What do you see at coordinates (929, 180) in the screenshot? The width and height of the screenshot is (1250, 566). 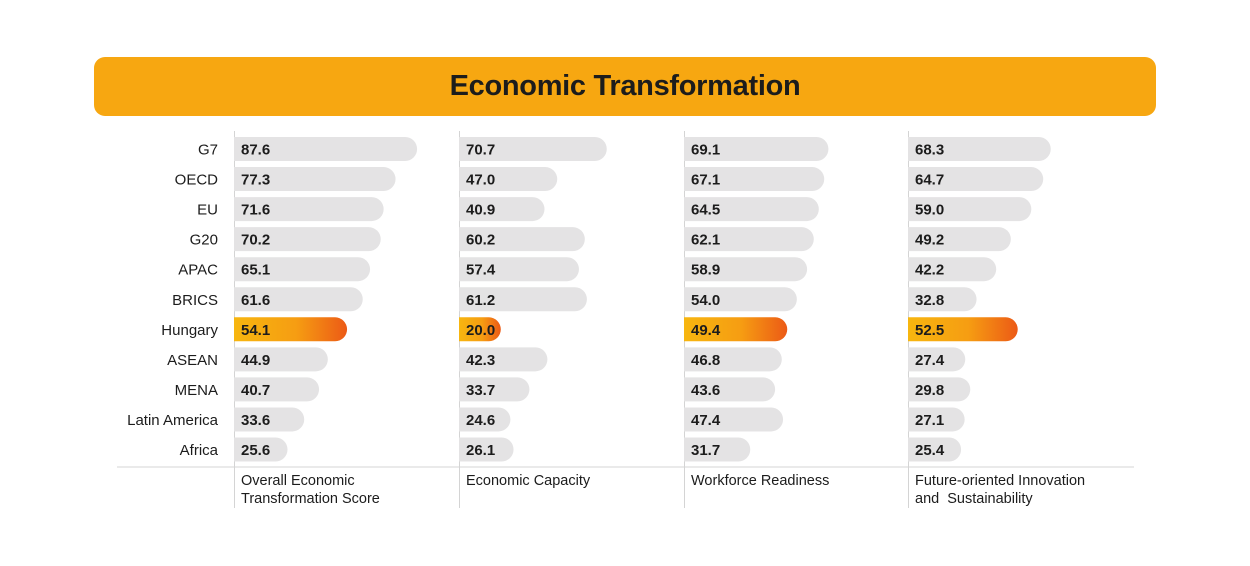 I see `value-label: 64.7` at bounding box center [929, 180].